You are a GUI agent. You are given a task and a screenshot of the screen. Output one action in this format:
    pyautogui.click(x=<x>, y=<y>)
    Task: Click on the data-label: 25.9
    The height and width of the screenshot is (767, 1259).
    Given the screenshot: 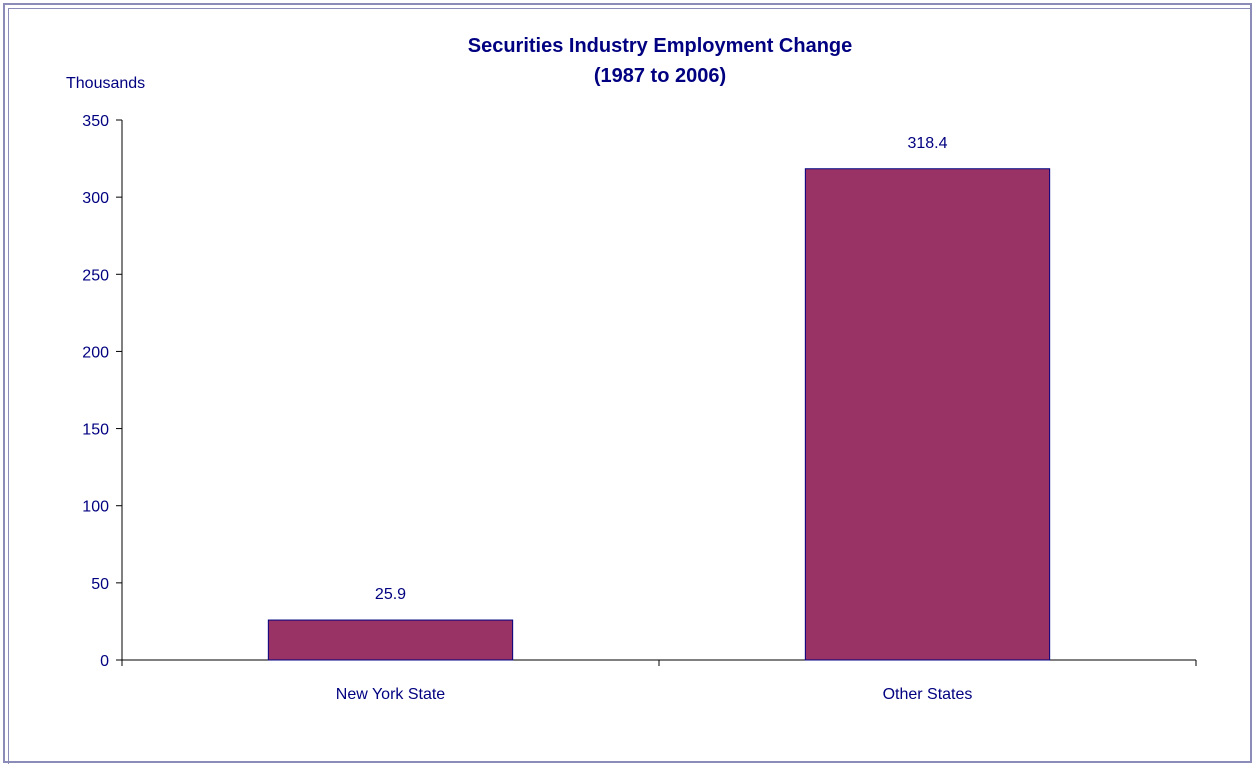 What is the action you would take?
    pyautogui.click(x=390, y=594)
    